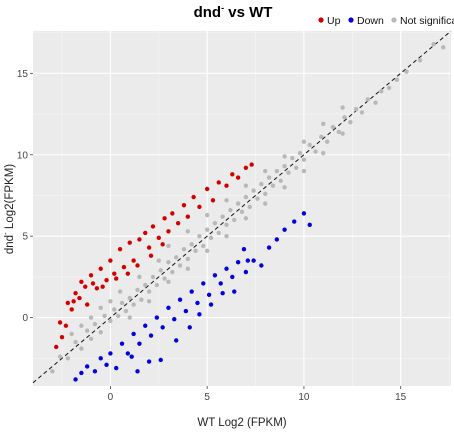 The image size is (454, 433). Describe the element at coordinates (25, 237) in the screenshot. I see `y-tick-label-1: 5` at that location.